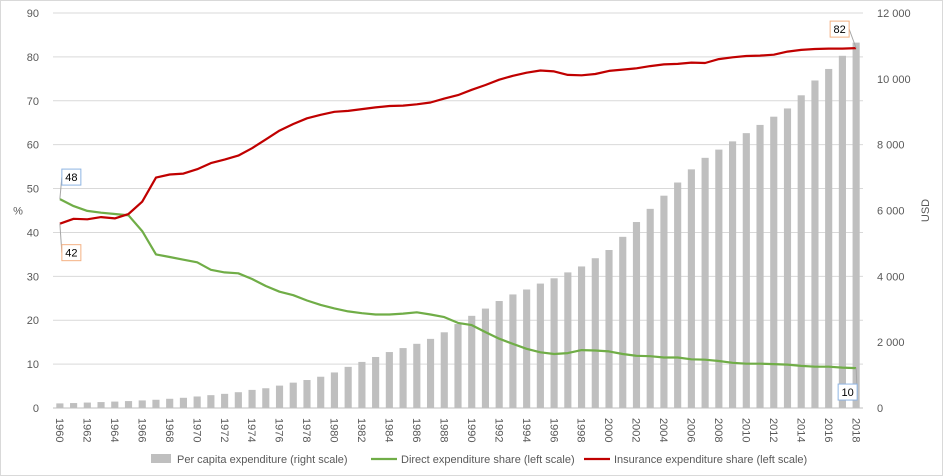 The image size is (943, 476). What do you see at coordinates (33, 233) in the screenshot?
I see `left-tick-label: 40` at bounding box center [33, 233].